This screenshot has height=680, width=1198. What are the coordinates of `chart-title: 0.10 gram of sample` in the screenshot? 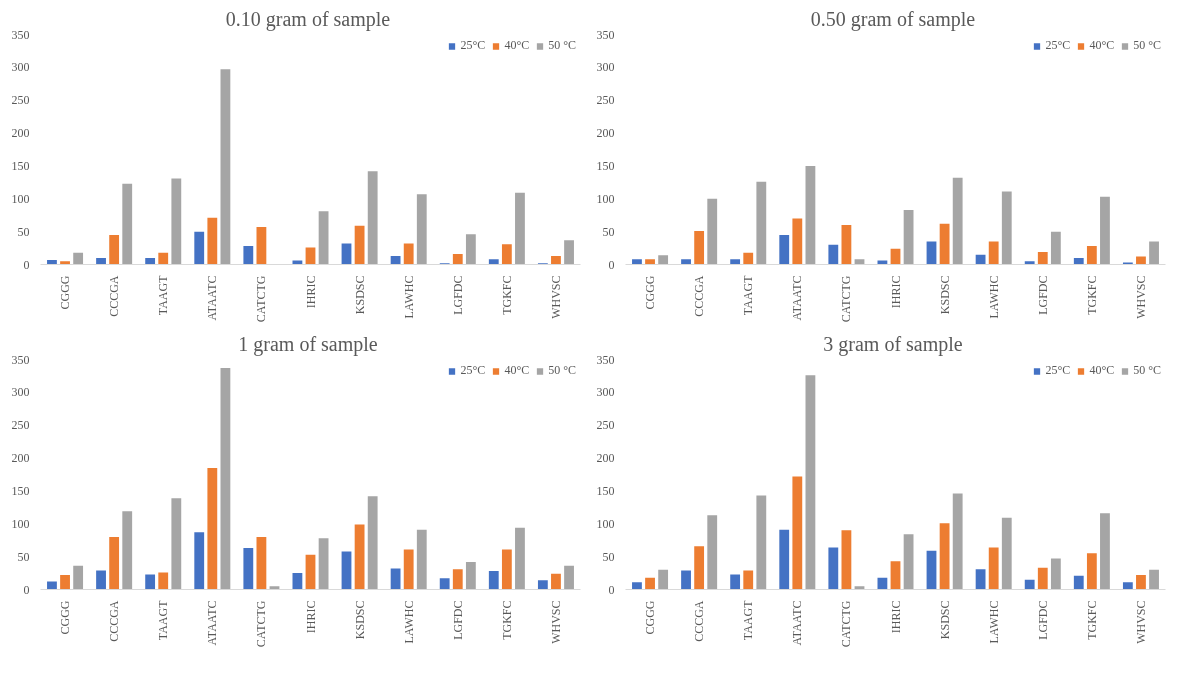 It's located at (308, 19).